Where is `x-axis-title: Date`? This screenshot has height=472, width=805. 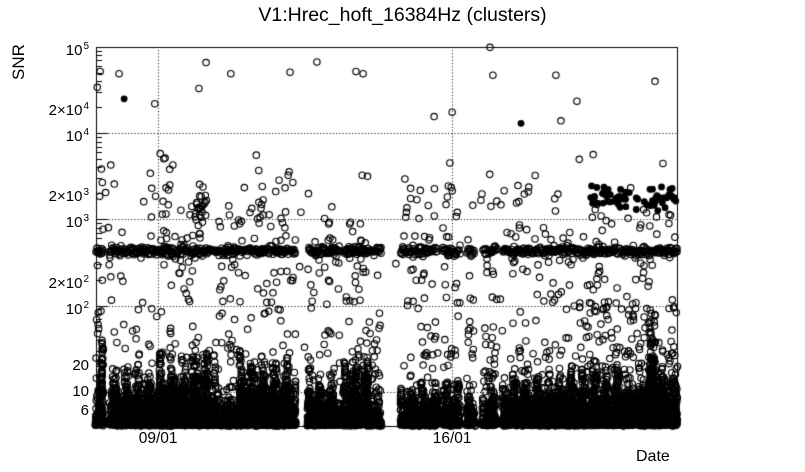
x-axis-title: Date is located at coordinates (653, 456).